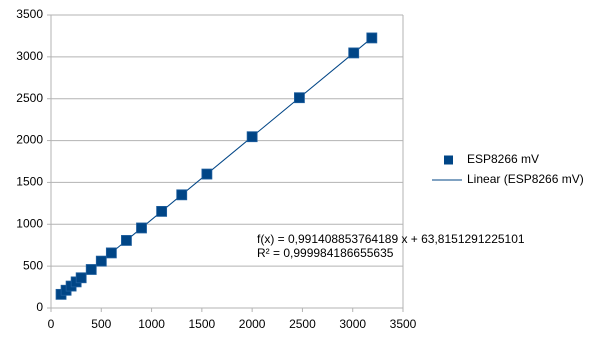 This screenshot has height=340, width=605. I want to click on legend-marker, so click(448, 160).